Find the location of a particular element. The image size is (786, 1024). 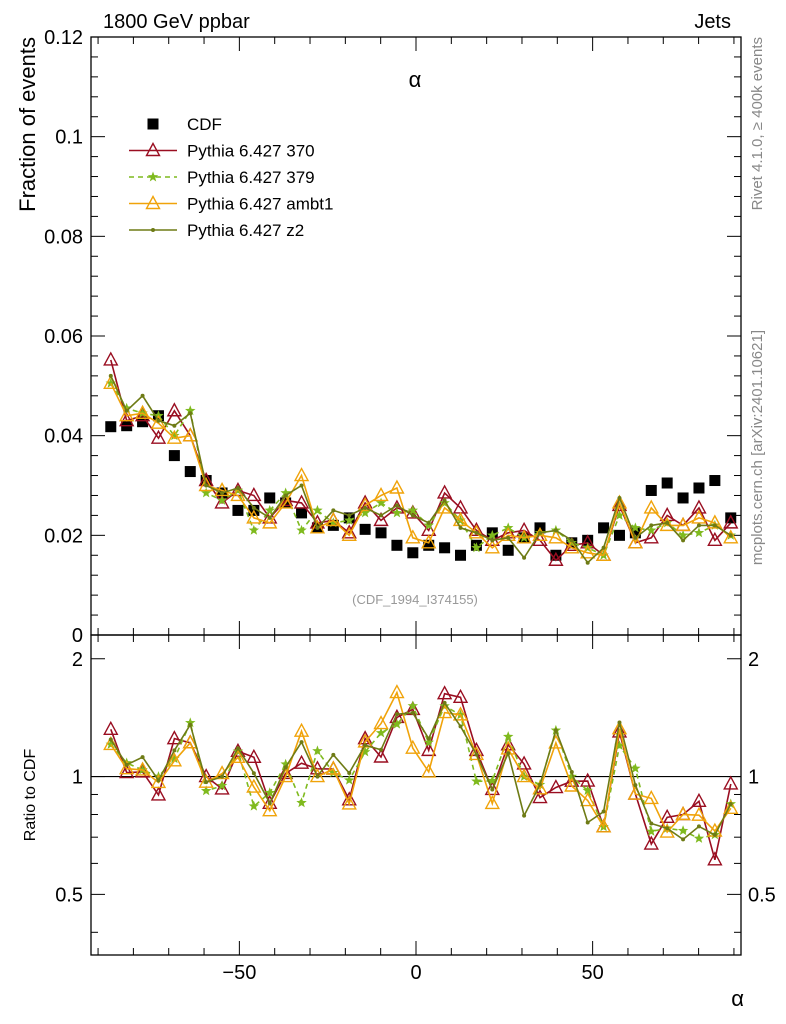

legend-marker-pythia-6-427-z2 is located at coordinates (153, 230).